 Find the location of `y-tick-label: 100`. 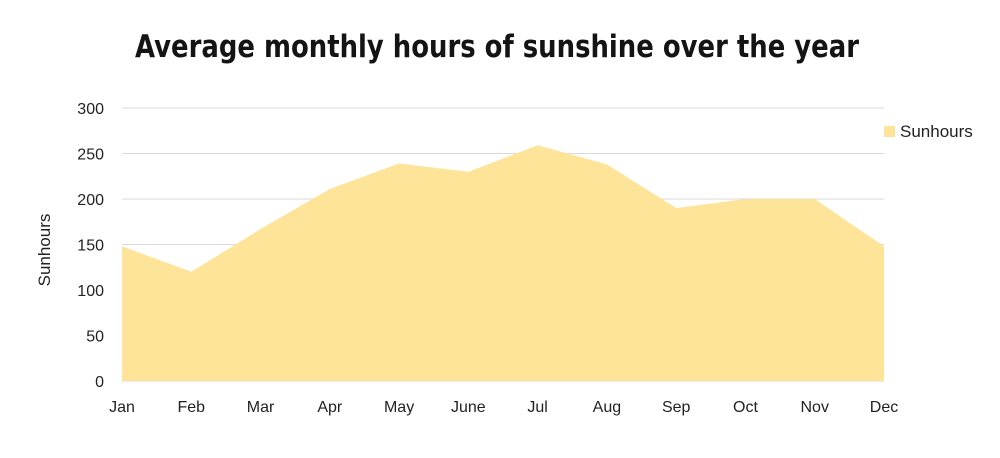

y-tick-label: 100 is located at coordinates (90, 291).